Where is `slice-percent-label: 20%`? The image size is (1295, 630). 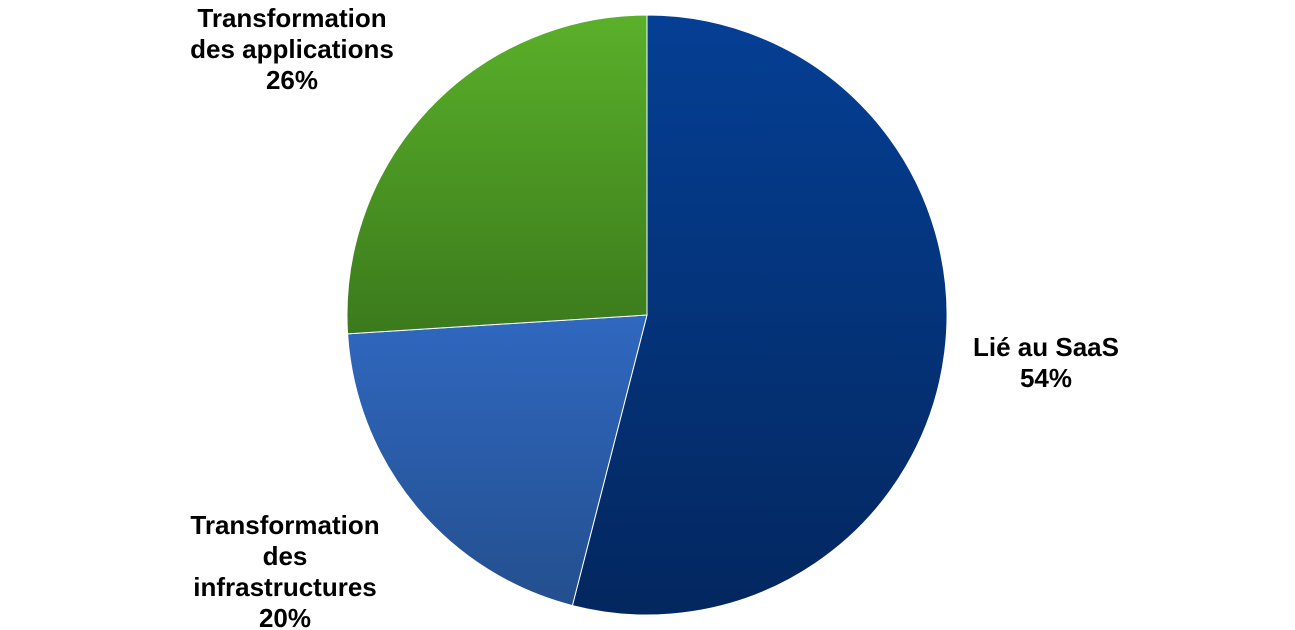 slice-percent-label: 20% is located at coordinates (285, 616).